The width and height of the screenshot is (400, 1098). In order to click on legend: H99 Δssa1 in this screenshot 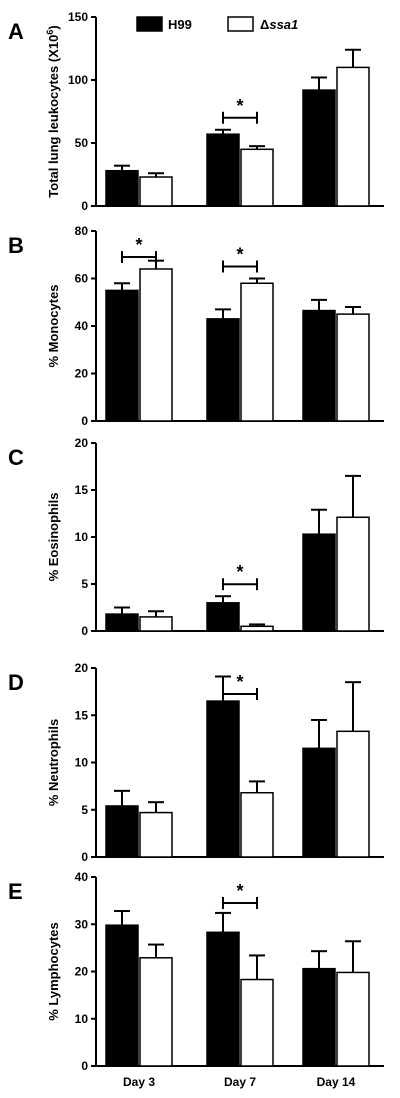, I will do `click(217, 24)`.